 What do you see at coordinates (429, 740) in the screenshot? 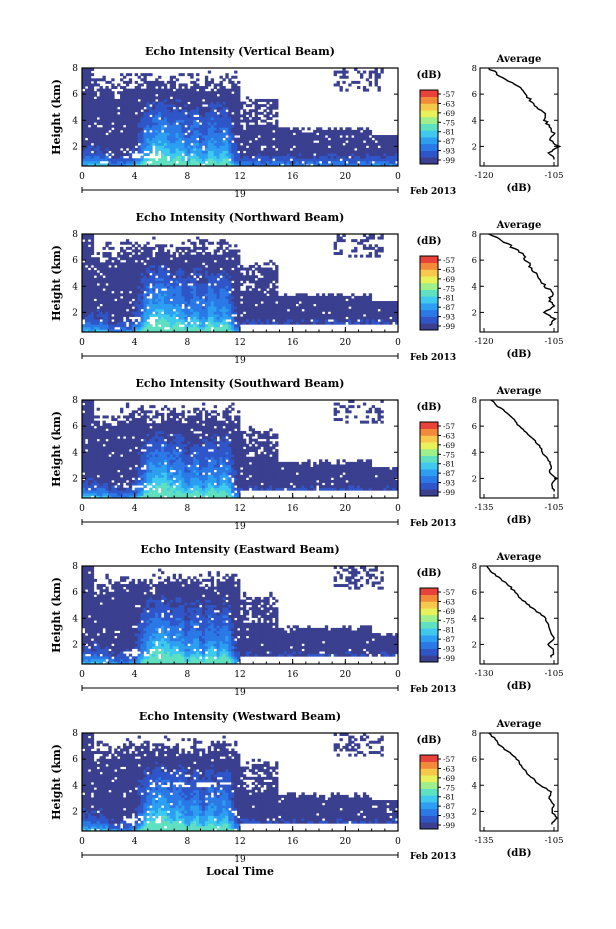
I see `colorbar-label: (dB)` at bounding box center [429, 740].